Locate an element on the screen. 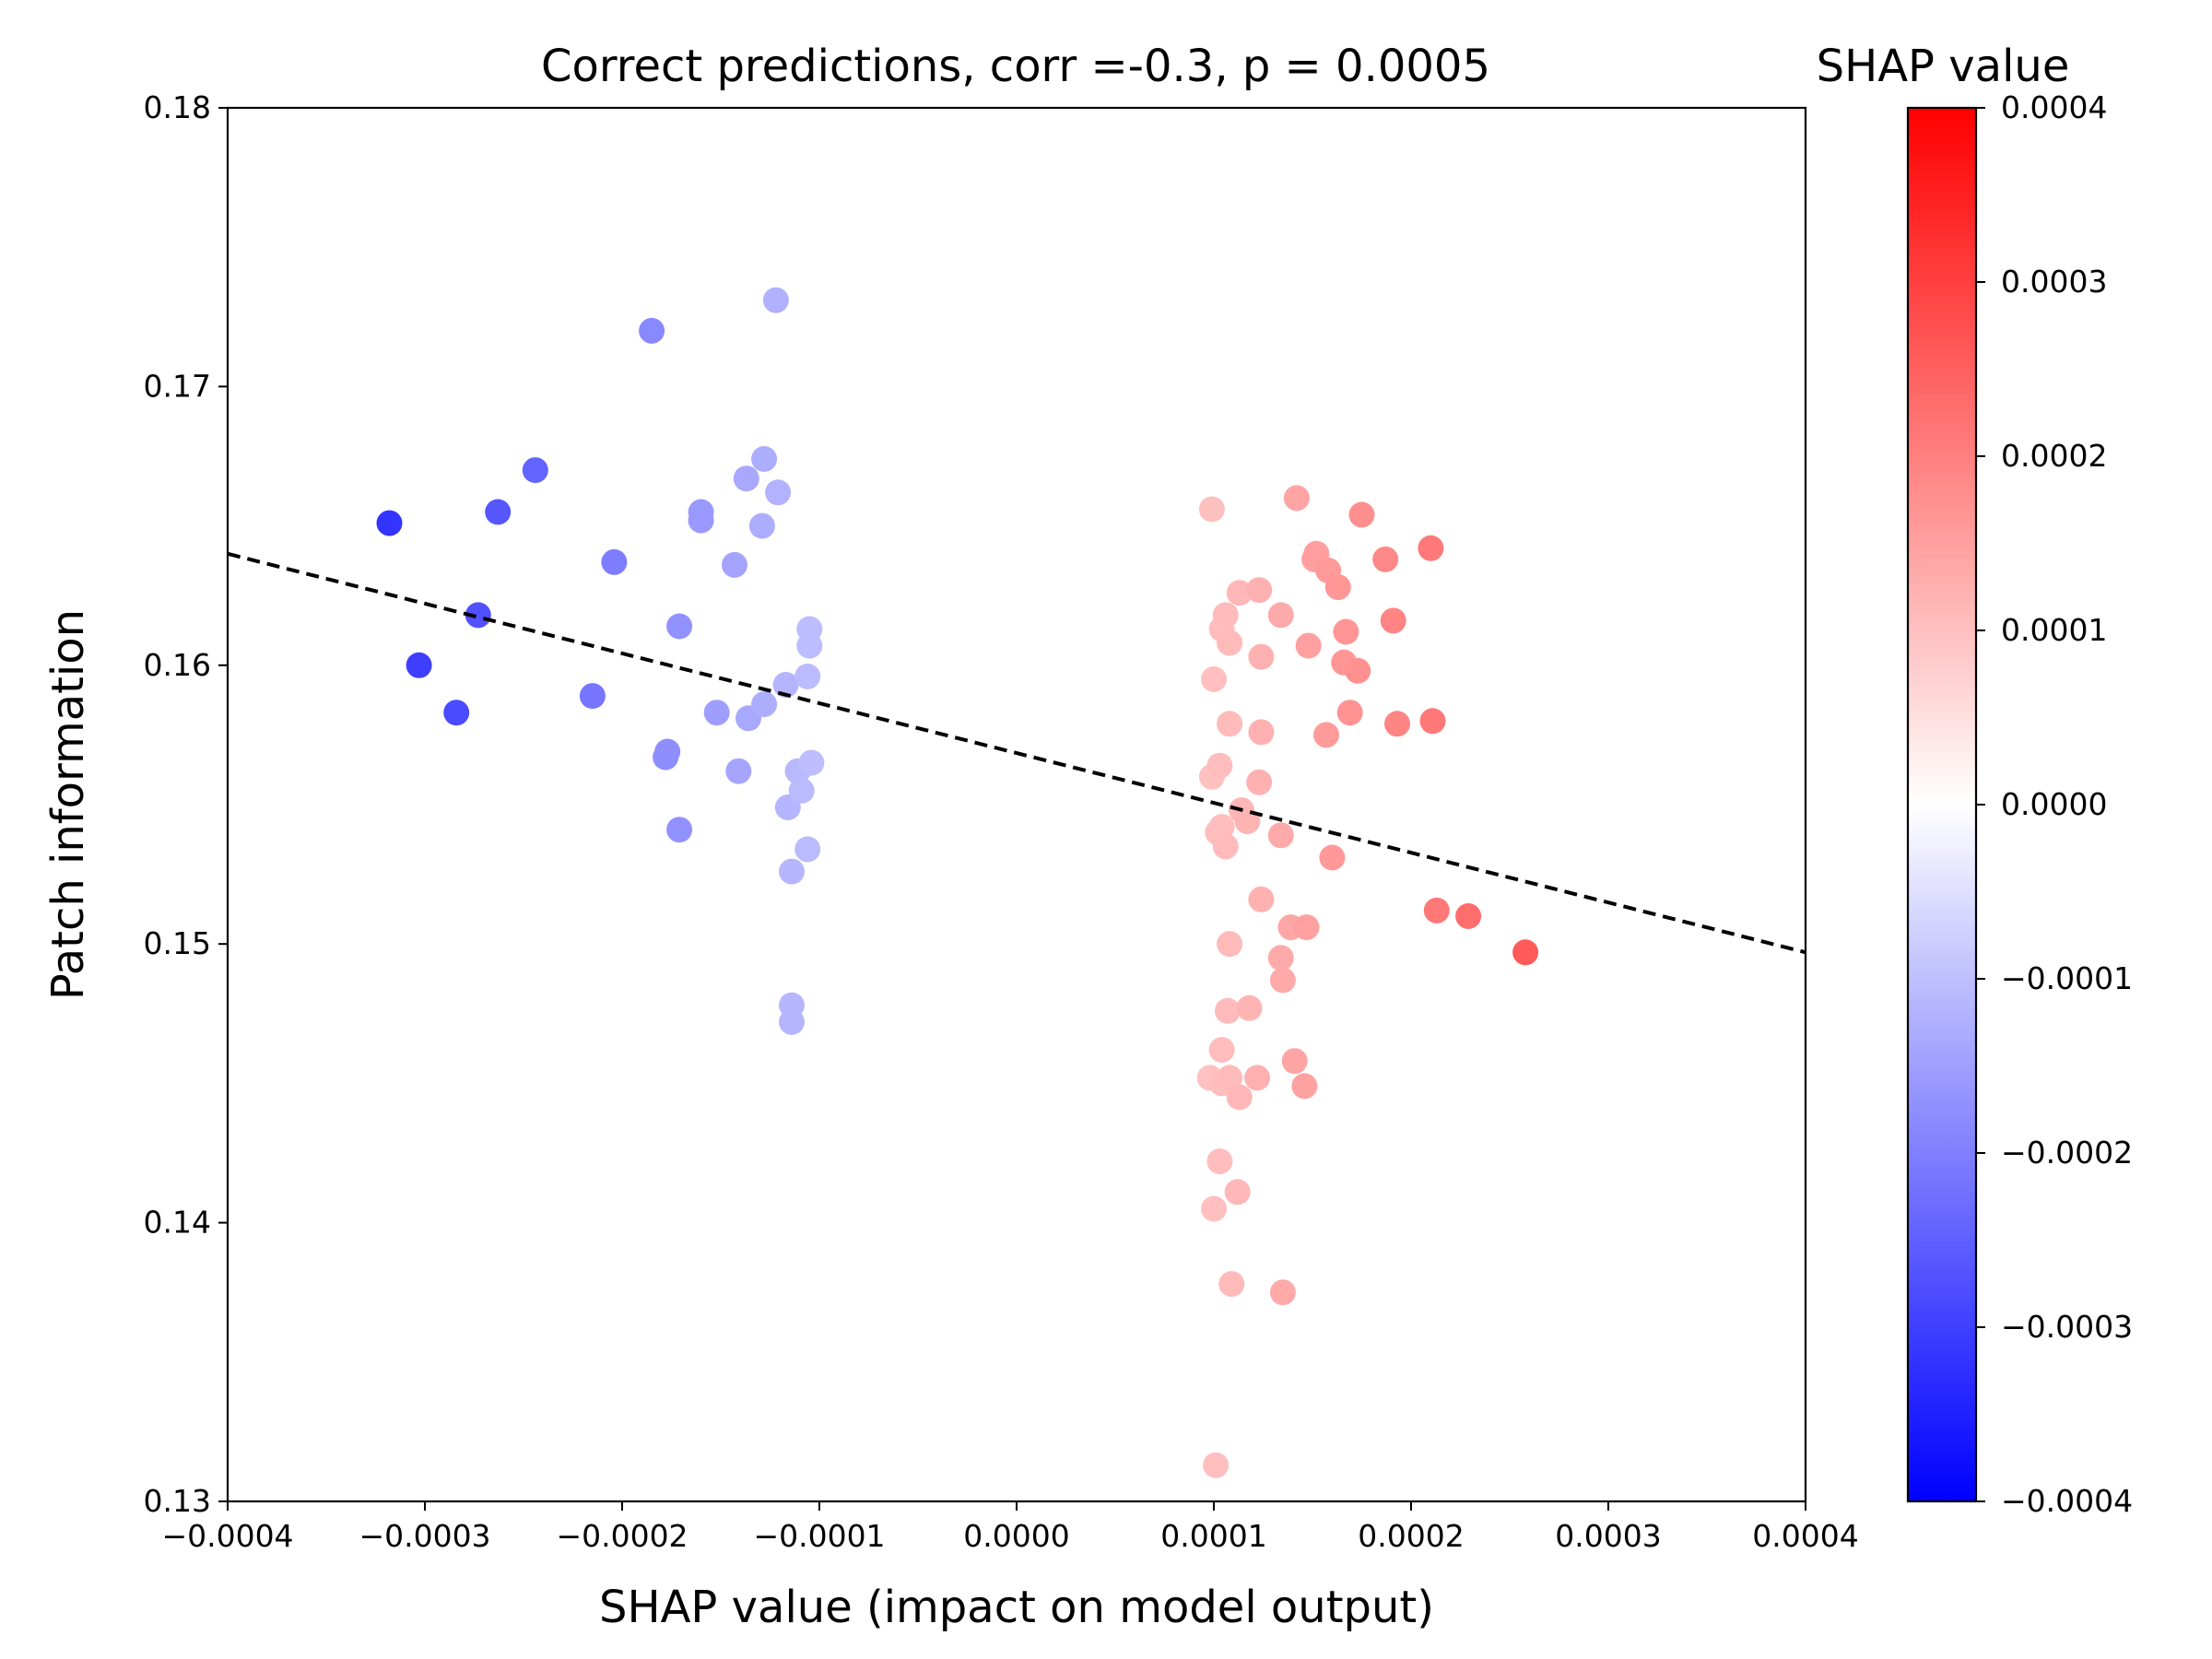 The image size is (2212, 1659). colorbar-tick-label: 0.0004 is located at coordinates (2054, 107).